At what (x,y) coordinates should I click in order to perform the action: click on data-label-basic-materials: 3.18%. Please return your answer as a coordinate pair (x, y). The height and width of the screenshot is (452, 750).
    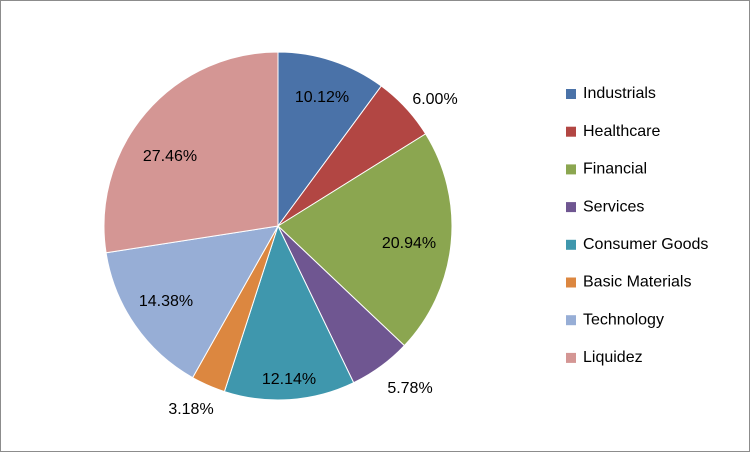
    Looking at the image, I should click on (190, 409).